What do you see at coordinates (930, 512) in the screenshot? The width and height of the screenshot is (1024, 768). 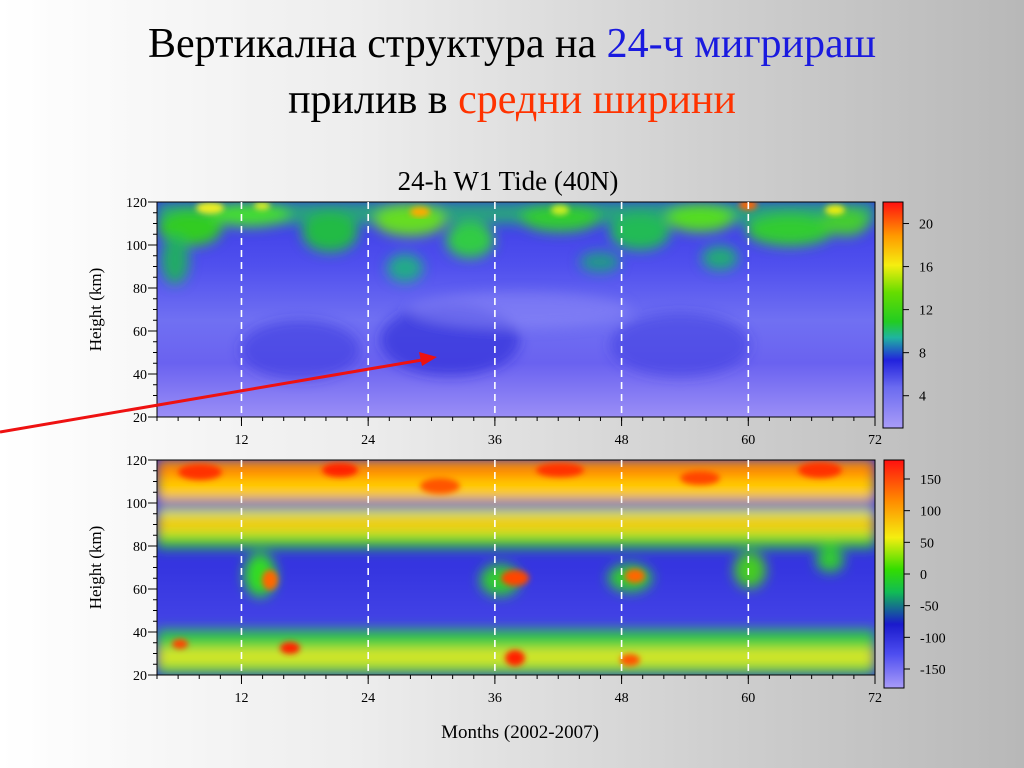 I see `colorbar-tick-label: 100` at bounding box center [930, 512].